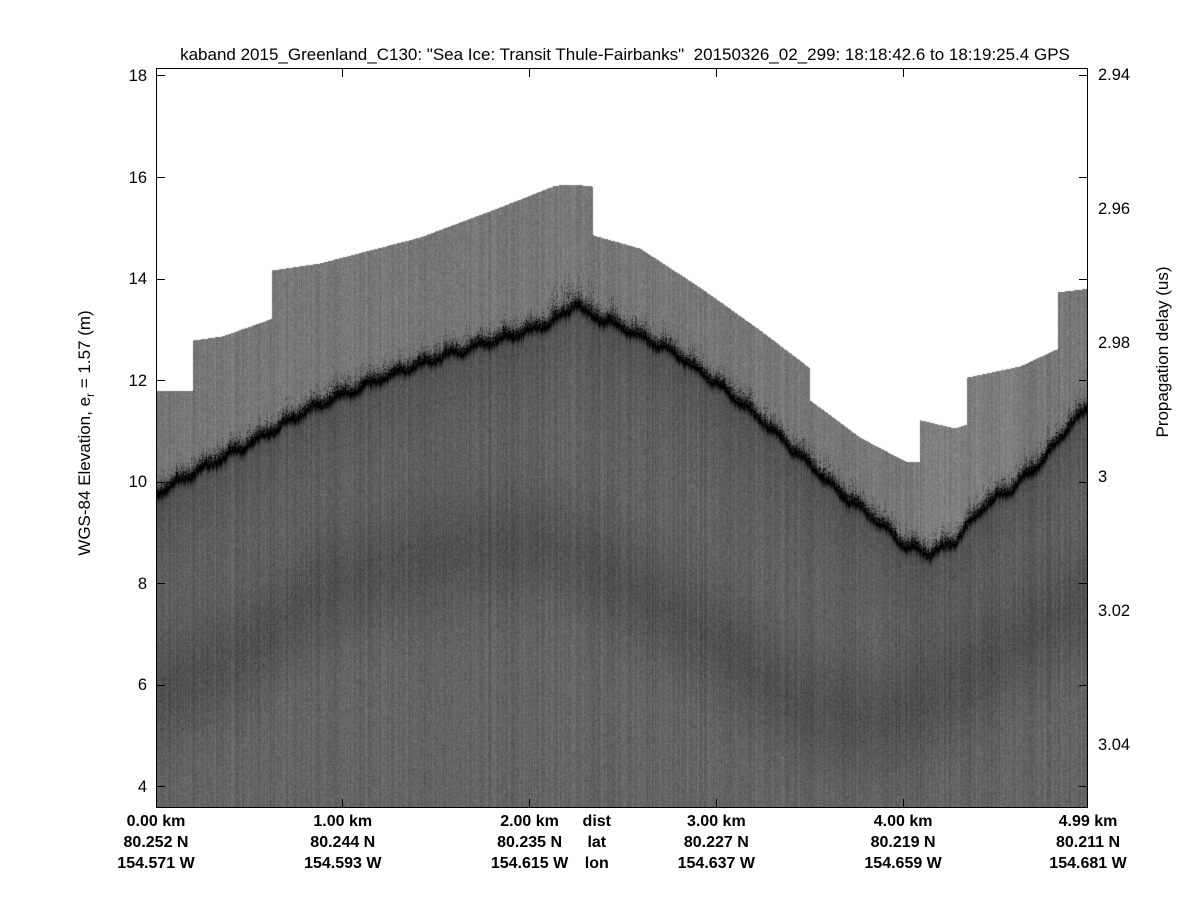 This screenshot has height=900, width=1200. I want to click on left-tick-label: 10, so click(137, 482).